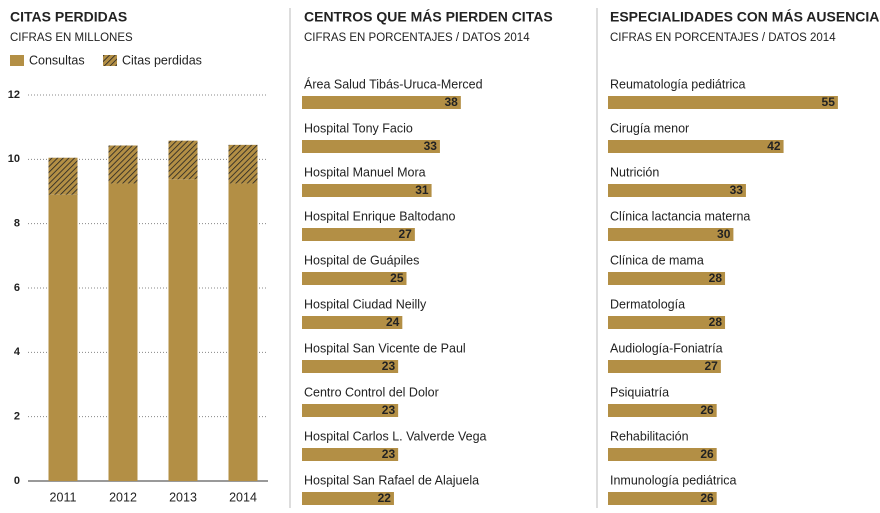 This screenshot has height=513, width=880. What do you see at coordinates (639, 392) in the screenshot?
I see `category-label: Psiquiatría` at bounding box center [639, 392].